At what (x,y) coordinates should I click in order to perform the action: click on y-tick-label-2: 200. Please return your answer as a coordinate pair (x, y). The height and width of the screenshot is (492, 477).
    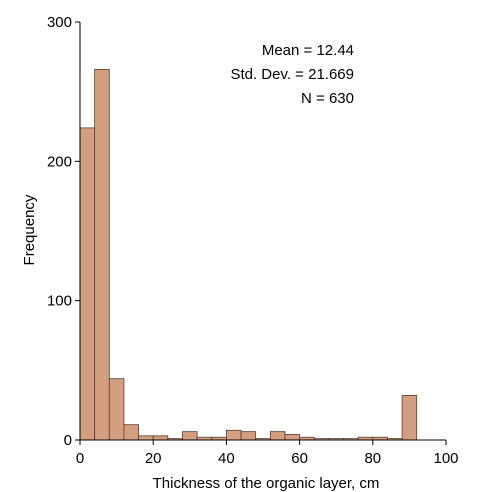
    Looking at the image, I should click on (59, 161).